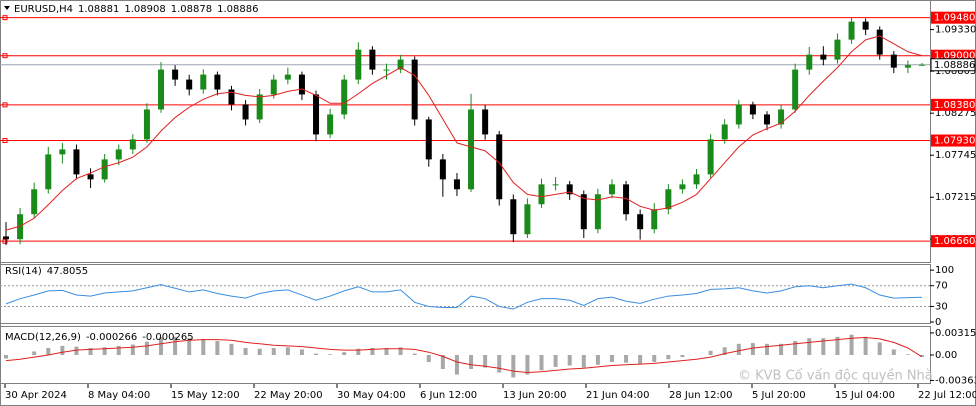  Describe the element at coordinates (23, 271) in the screenshot. I see `rsi-header: RSI(14)` at that location.